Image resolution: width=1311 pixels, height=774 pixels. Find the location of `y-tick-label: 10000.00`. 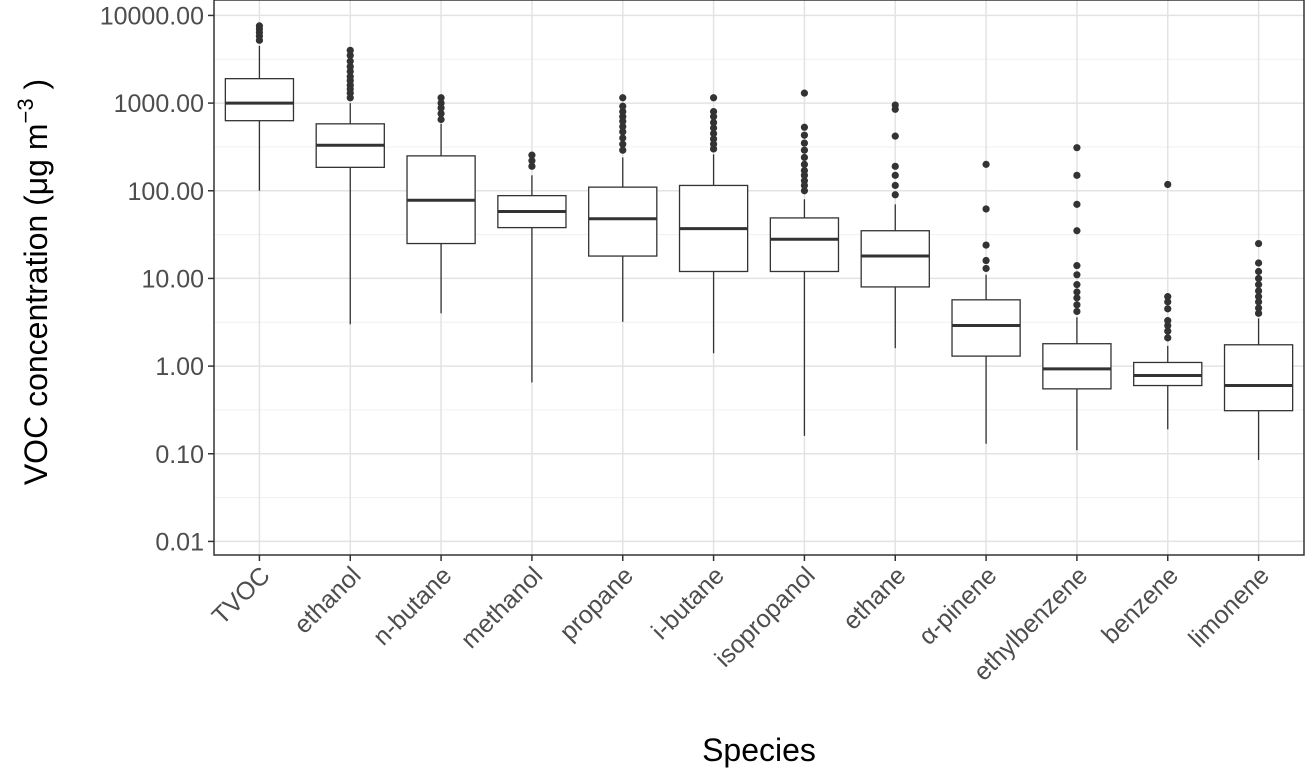

y-tick-label: 10000.00 is located at coordinates (152, 16).